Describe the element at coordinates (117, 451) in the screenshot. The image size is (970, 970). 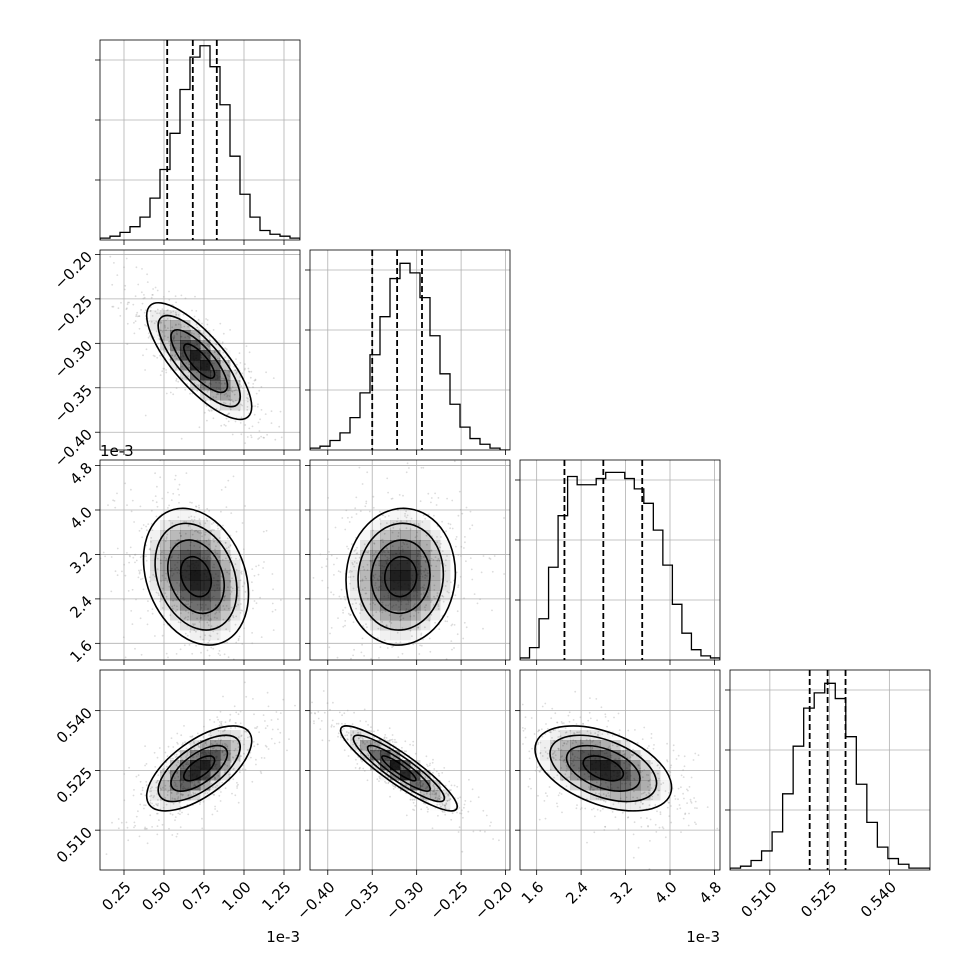
I see `y-offset-label: 1e-3` at that location.